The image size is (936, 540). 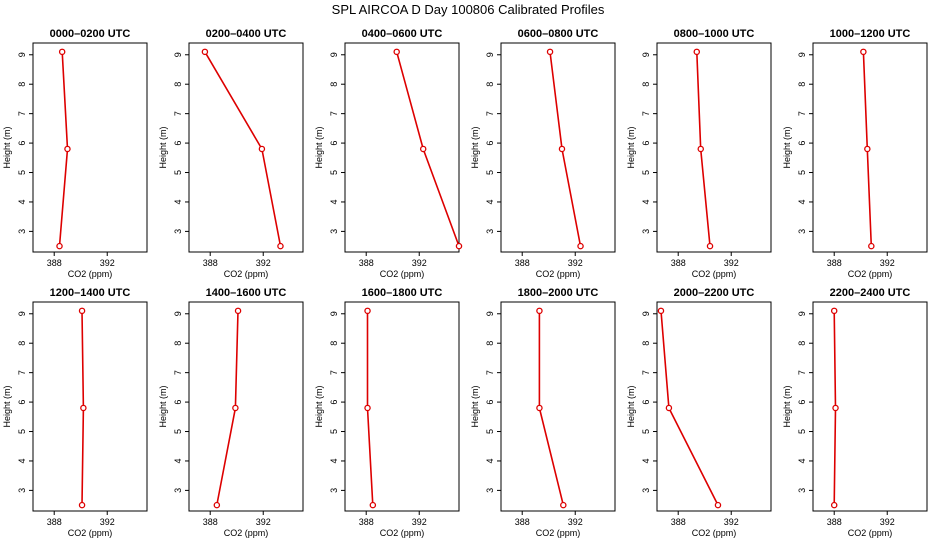 What do you see at coordinates (90, 34) in the screenshot?
I see `panel-title: 0000–0200 UTC` at bounding box center [90, 34].